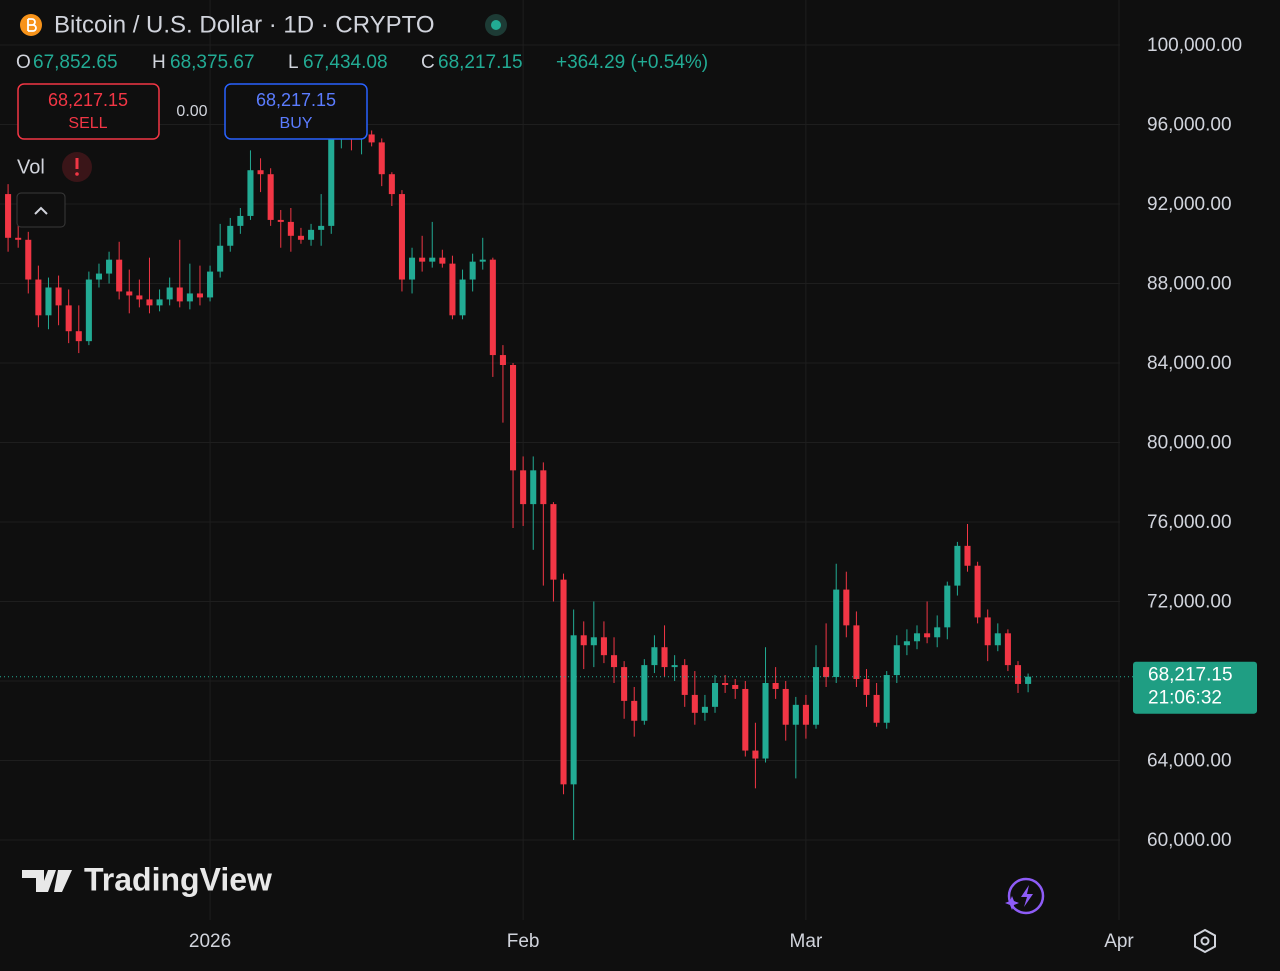 The image size is (1280, 971). I want to click on chart-title: Bitcoin / U.S. Dollar · 1D · CRYPTO, so click(244, 24).